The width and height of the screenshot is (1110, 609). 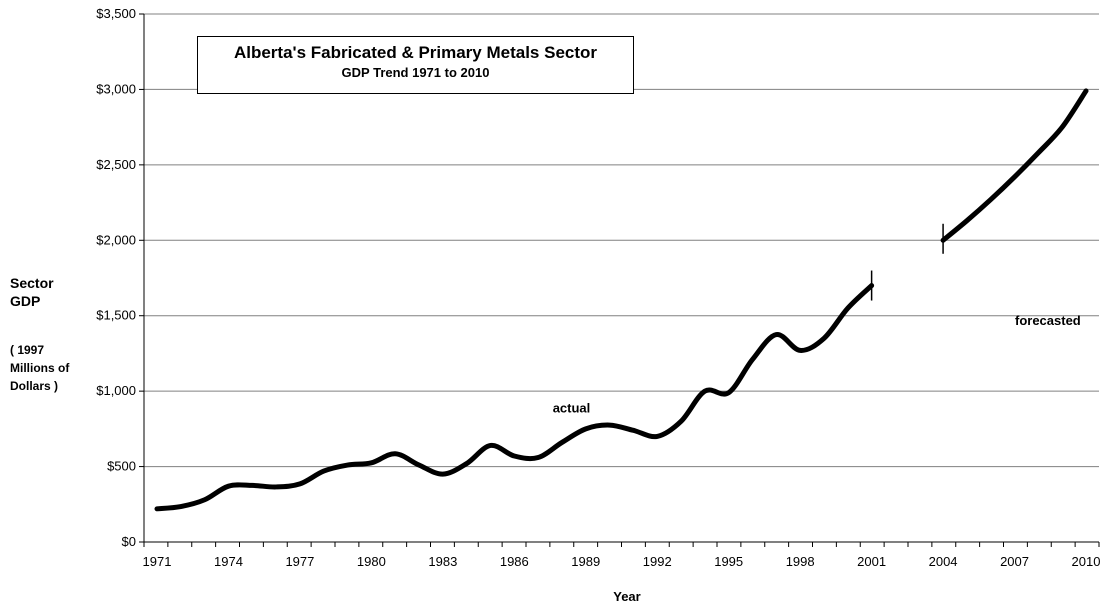 I want to click on y-tick-label: $3,000, so click(x=116, y=88).